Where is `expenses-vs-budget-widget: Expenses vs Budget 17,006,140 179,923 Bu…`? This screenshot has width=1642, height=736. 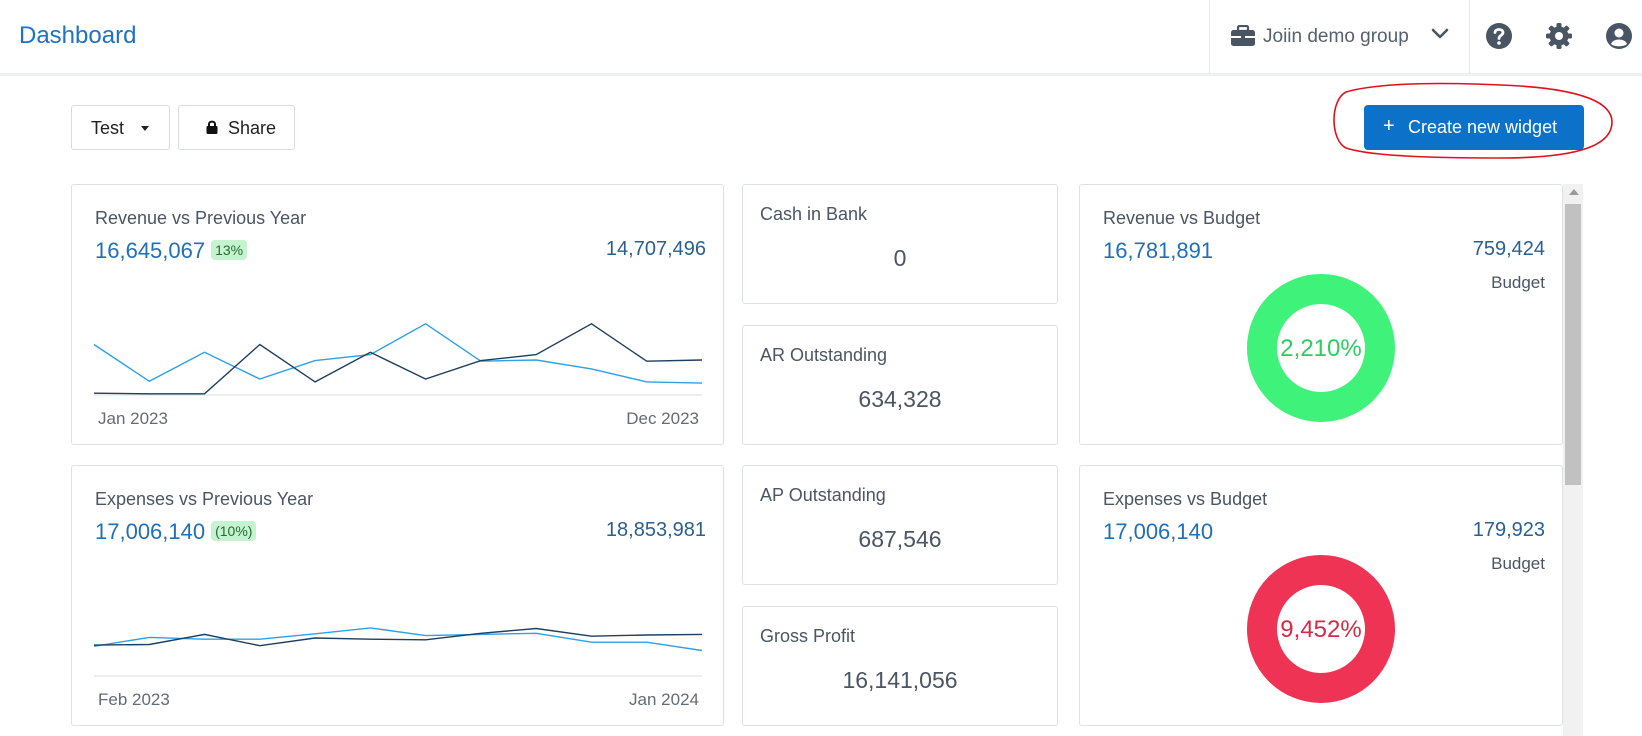
expenses-vs-budget-widget: Expenses vs Budget 17,006,140 179,923 Bu… is located at coordinates (1321, 595).